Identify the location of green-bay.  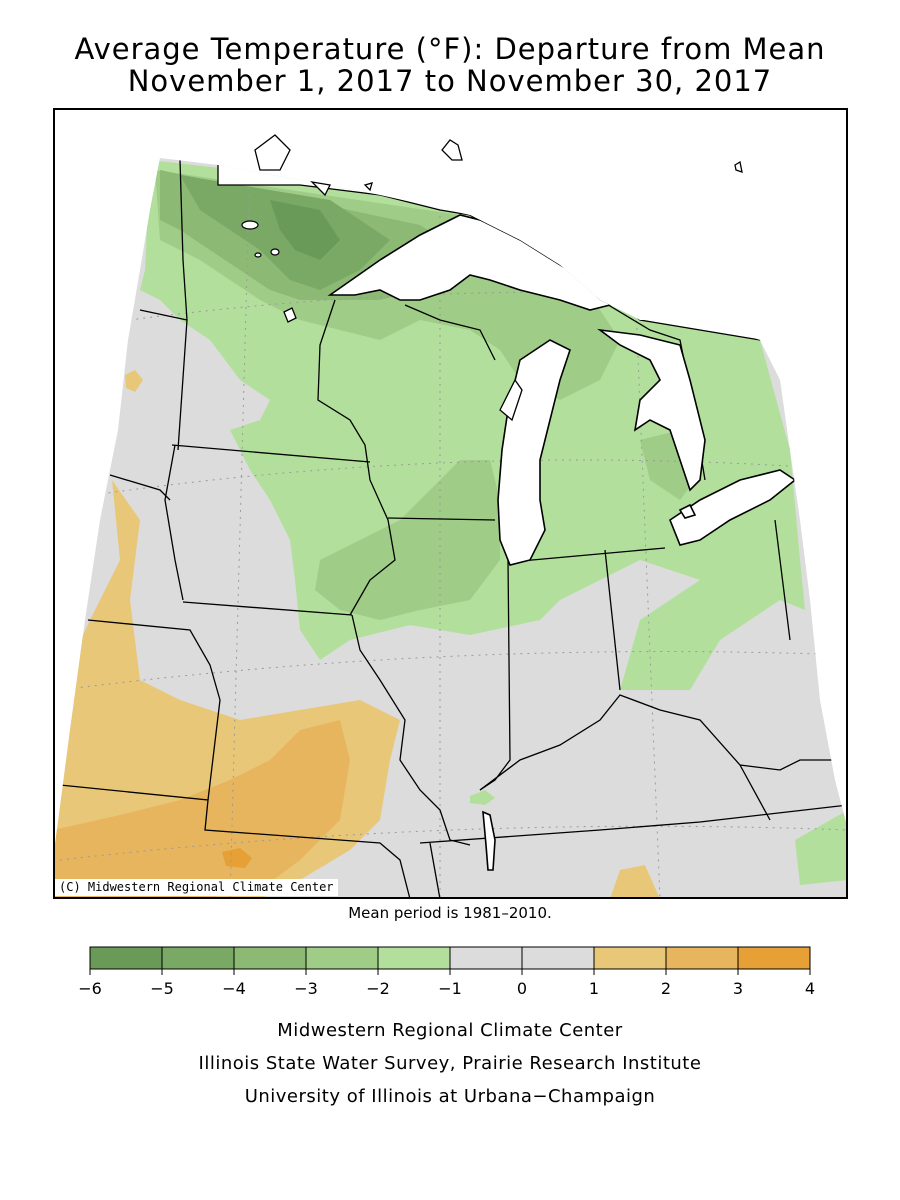
(511, 400).